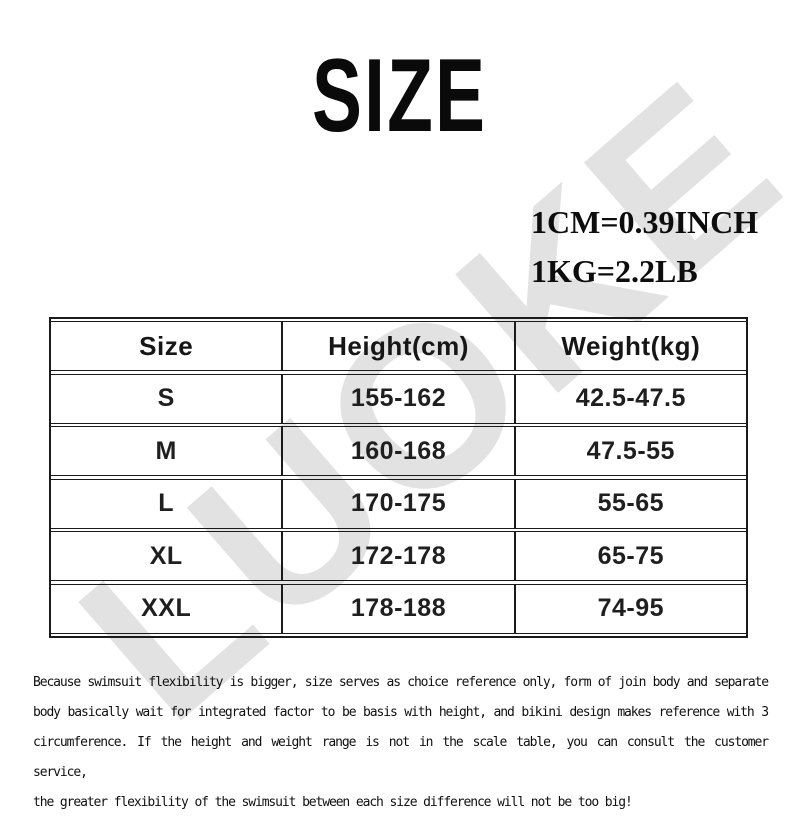 The image size is (800, 818). Describe the element at coordinates (629, 556) in the screenshot. I see `weight-value: 65-75` at that location.